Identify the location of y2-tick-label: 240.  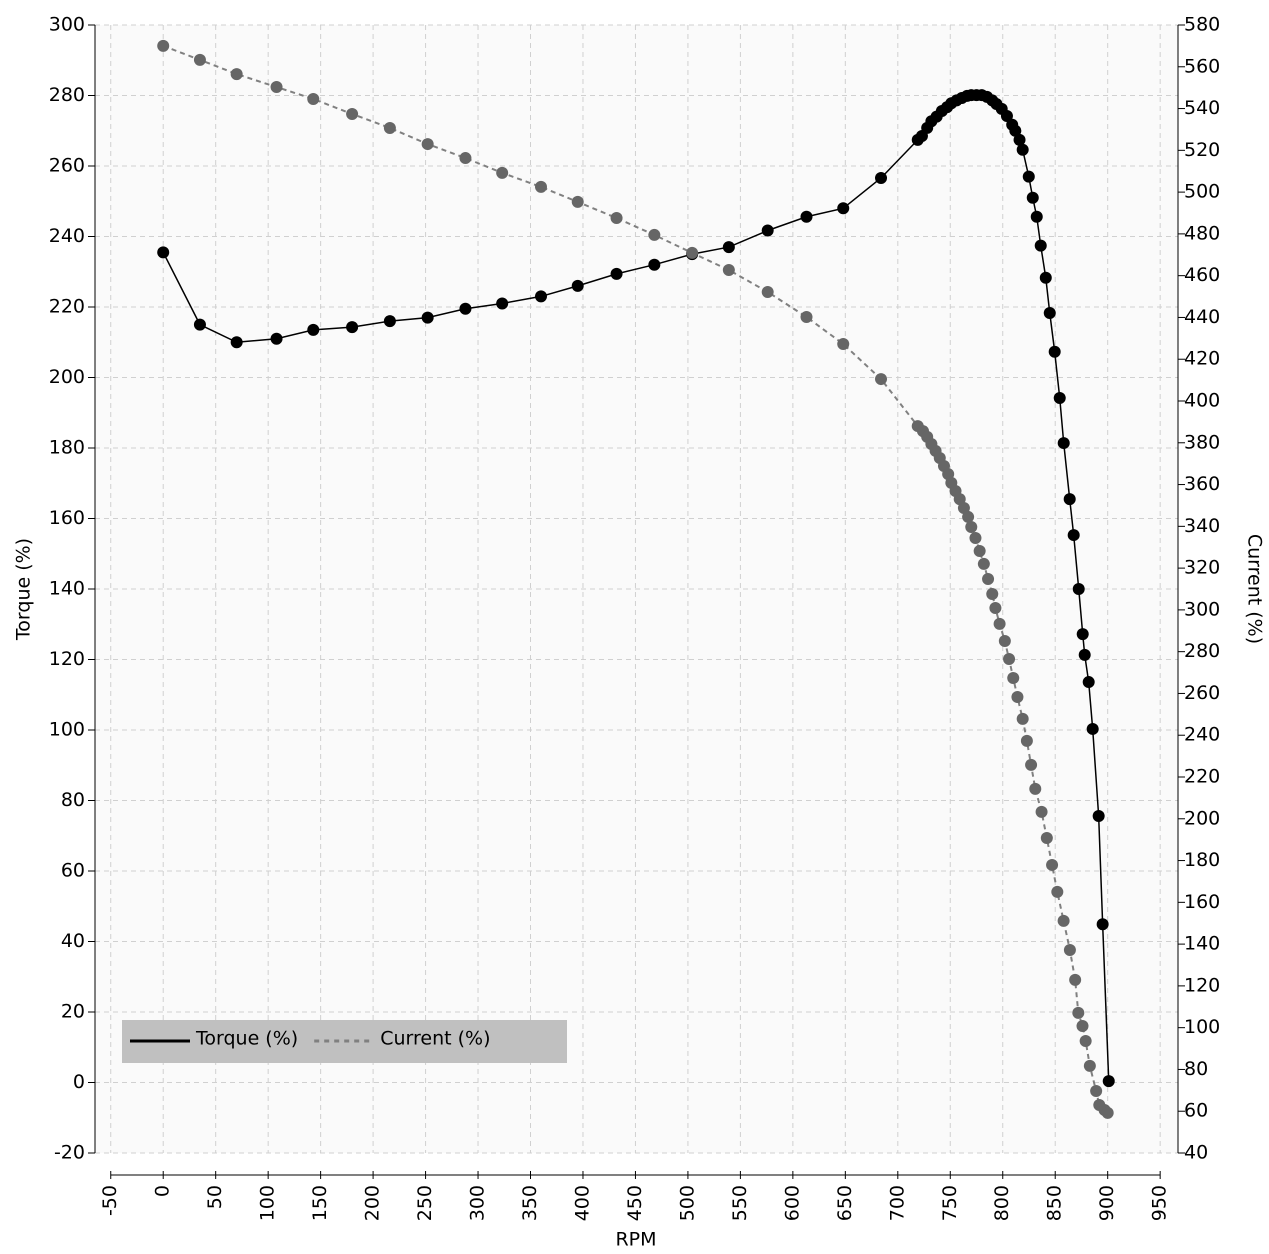
(1202, 735).